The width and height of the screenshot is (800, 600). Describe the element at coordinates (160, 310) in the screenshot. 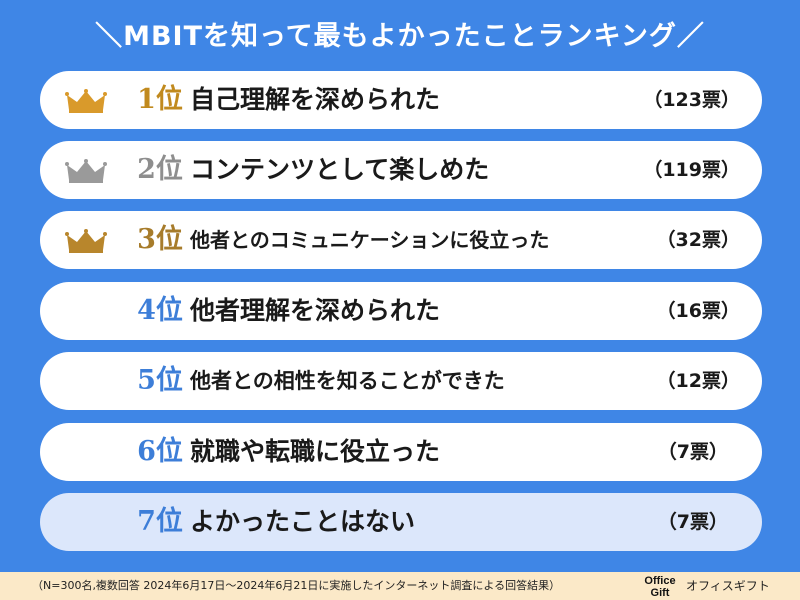

I see `rank-number: 4位` at that location.